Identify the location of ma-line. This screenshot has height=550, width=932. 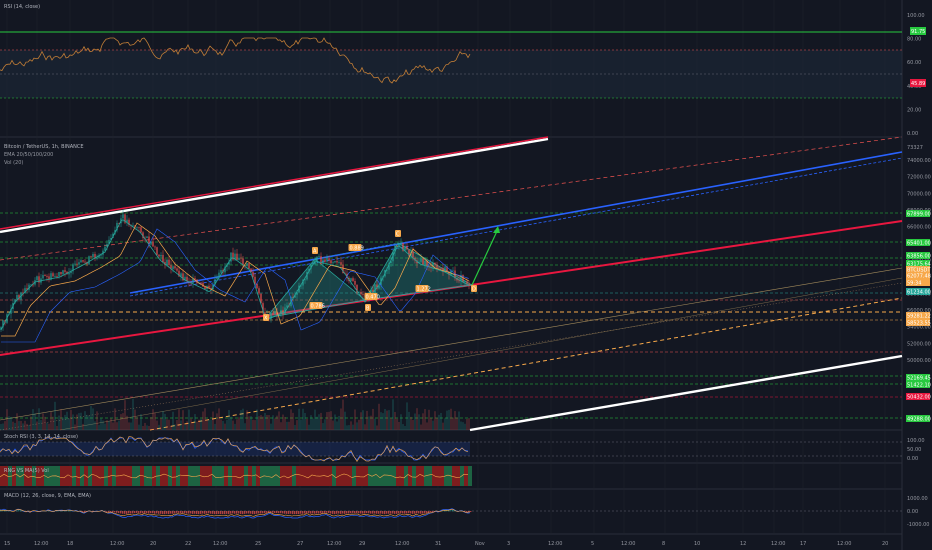
(234, 476).